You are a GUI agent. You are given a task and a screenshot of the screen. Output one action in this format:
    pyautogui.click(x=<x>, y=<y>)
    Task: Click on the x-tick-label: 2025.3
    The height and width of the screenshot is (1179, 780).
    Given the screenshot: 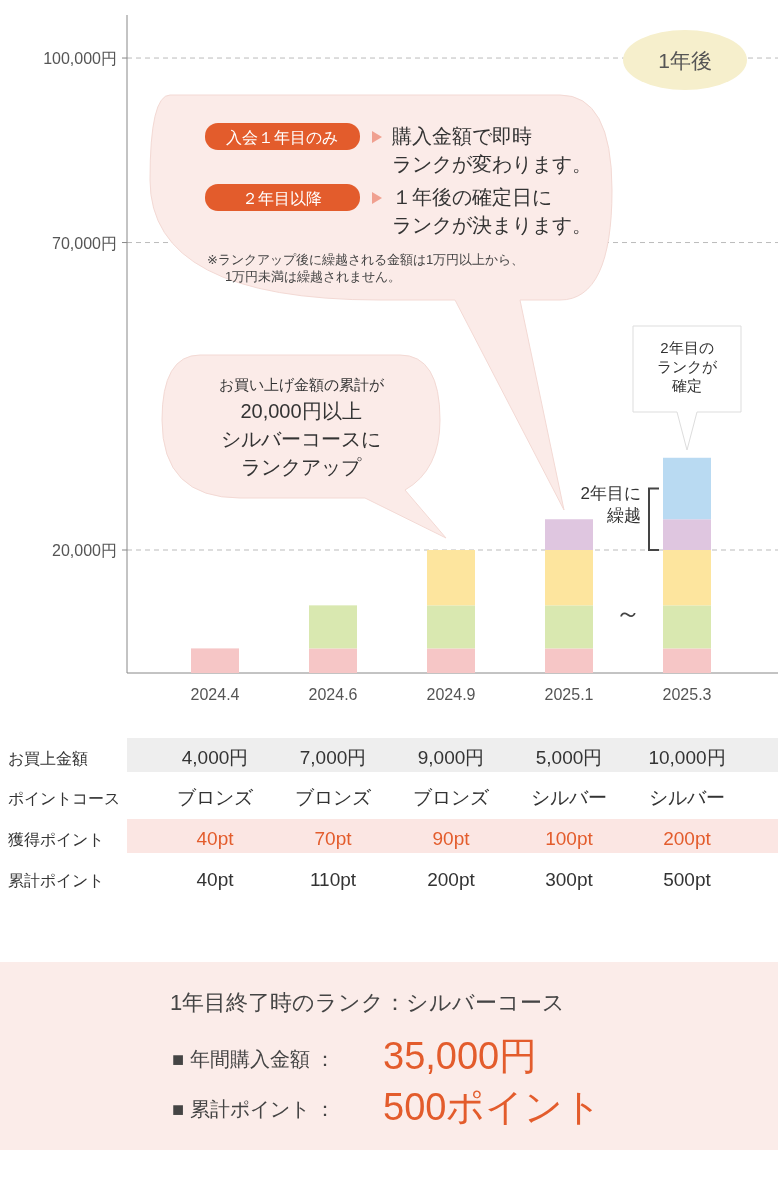 What is the action you would take?
    pyautogui.click(x=687, y=694)
    